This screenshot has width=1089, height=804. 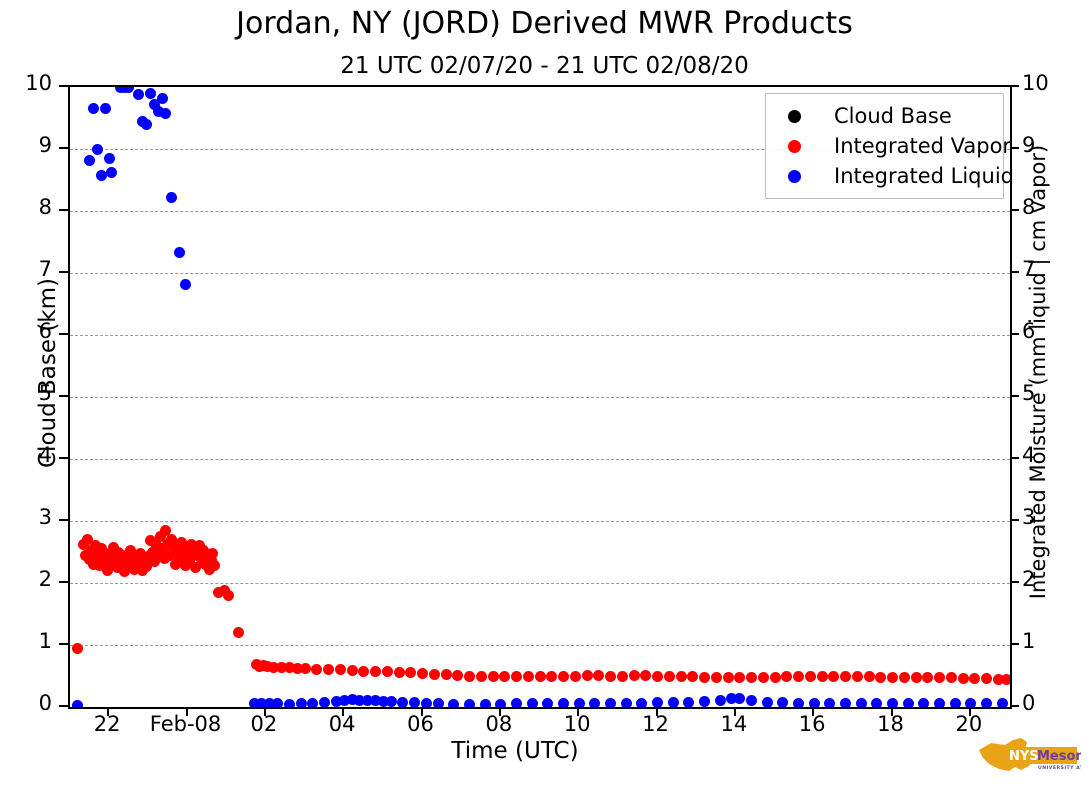 What do you see at coordinates (794, 146) in the screenshot?
I see `legend-marker-icon` at bounding box center [794, 146].